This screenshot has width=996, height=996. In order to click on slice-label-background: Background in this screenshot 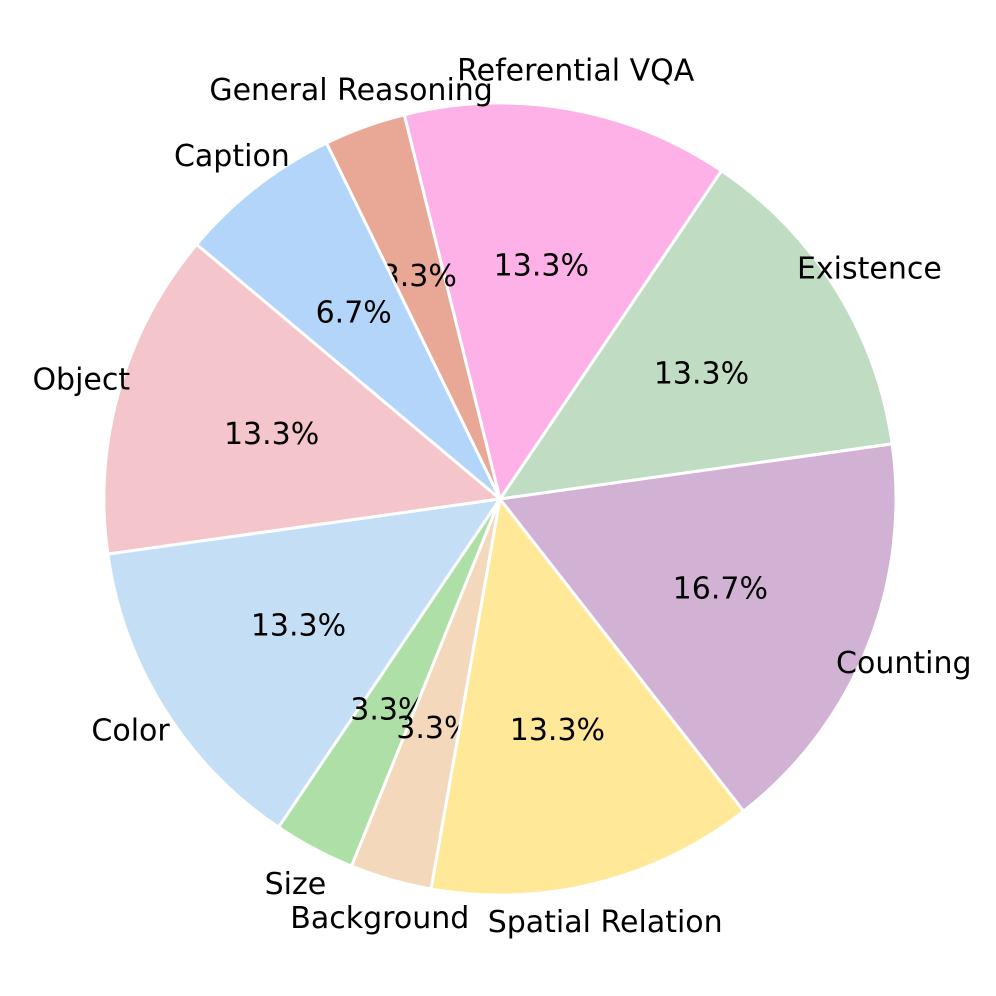, I will do `click(379, 918)`.